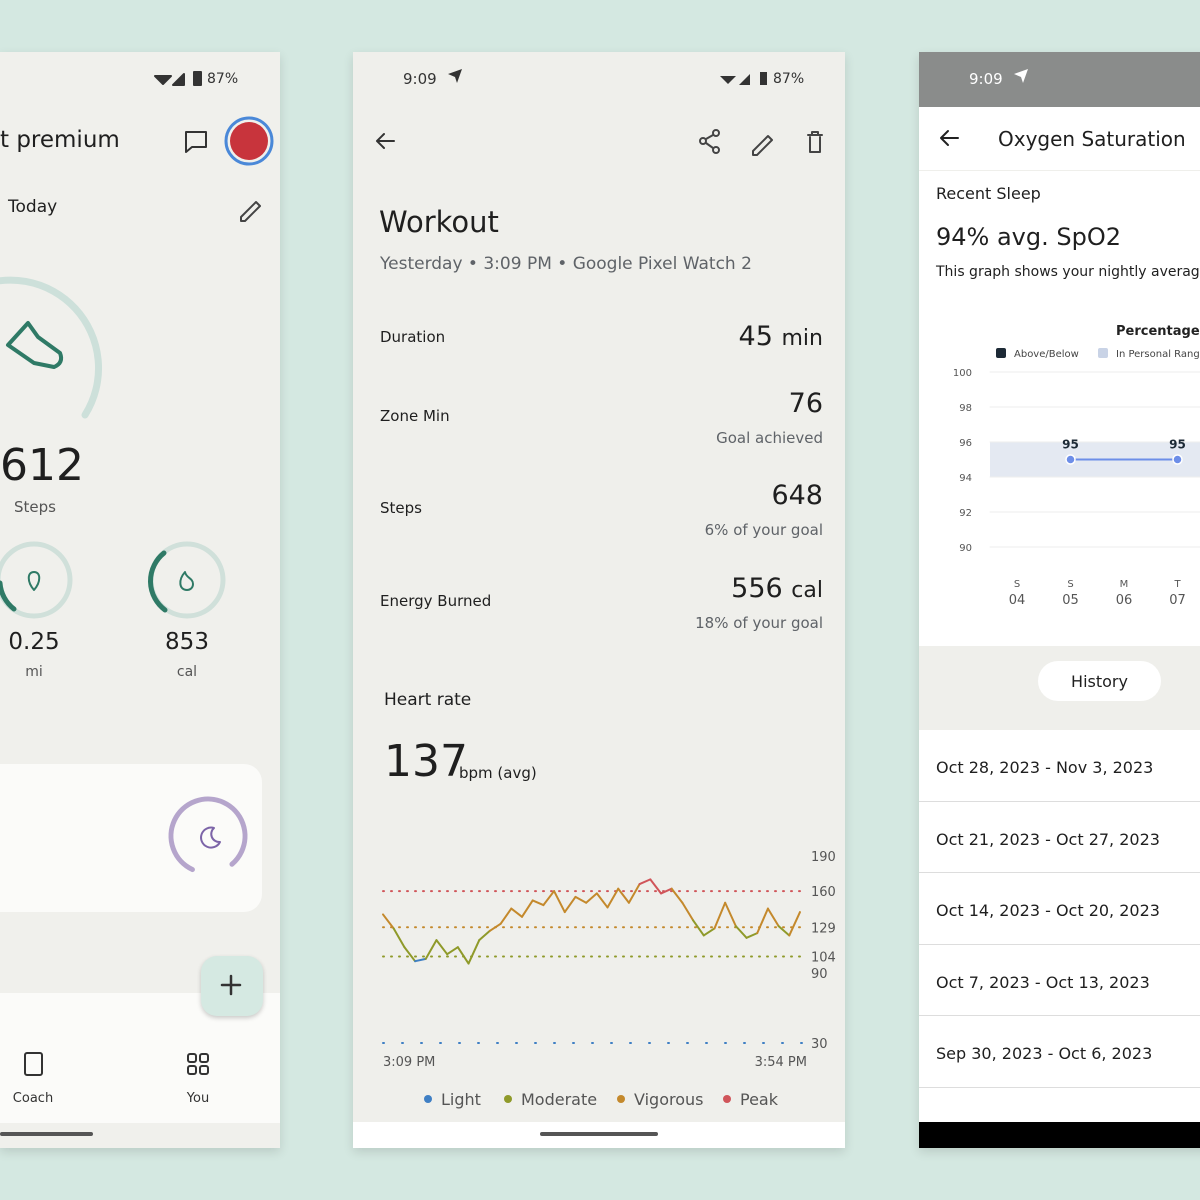  Describe the element at coordinates (815, 142) in the screenshot. I see `delete-icon` at that location.